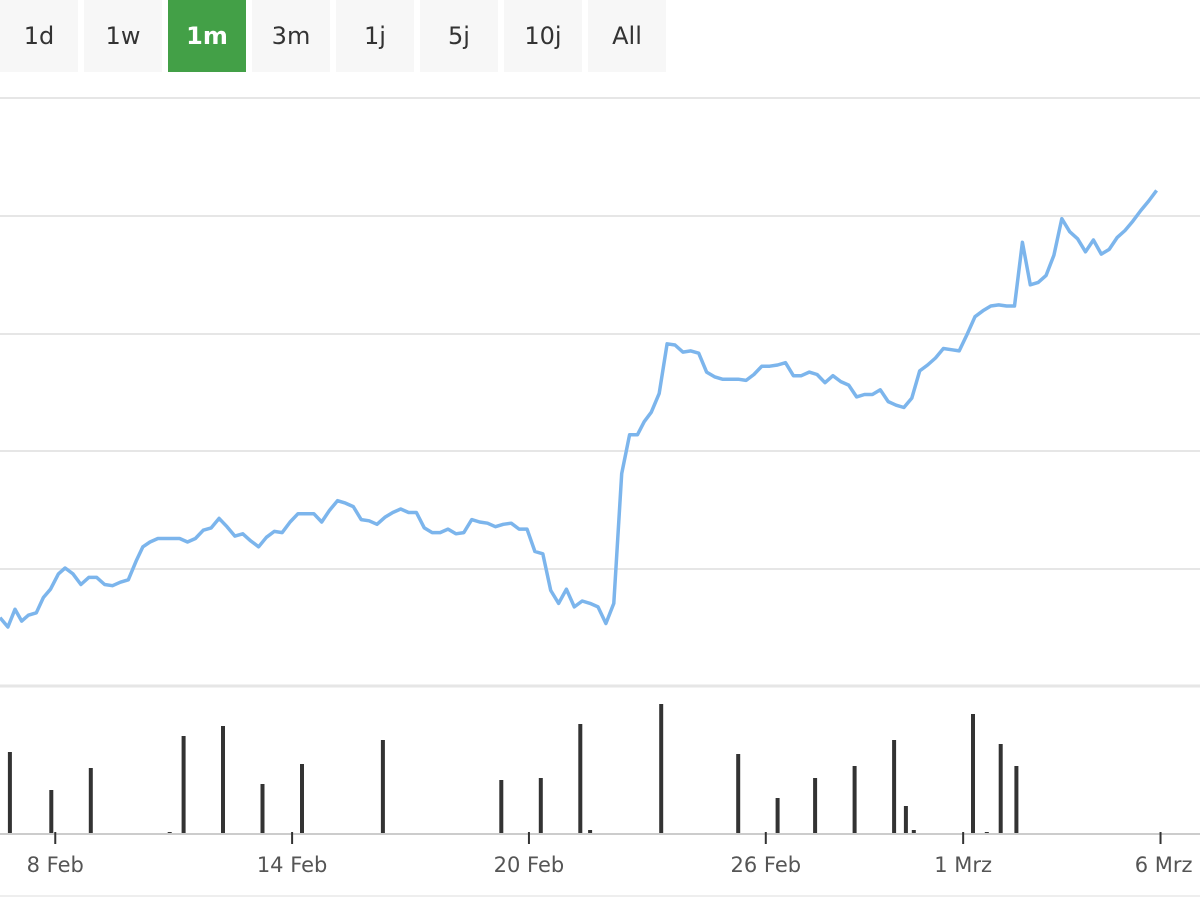  What do you see at coordinates (459, 36) in the screenshot?
I see `range-tab-5j: 5j` at bounding box center [459, 36].